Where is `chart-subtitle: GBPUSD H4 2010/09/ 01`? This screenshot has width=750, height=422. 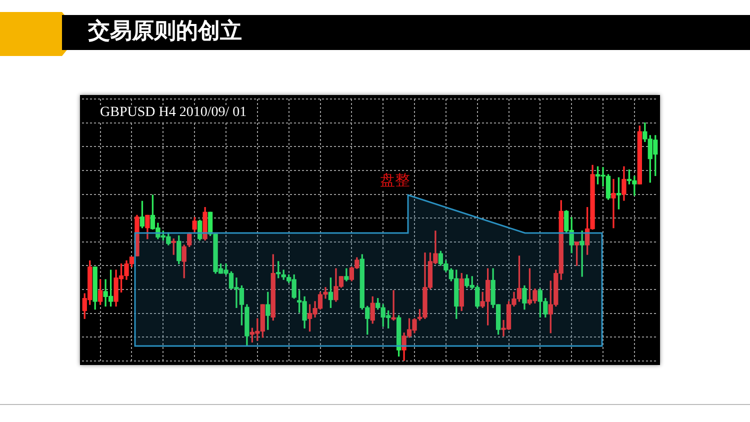 chart-subtitle: GBPUSD H4 2010/09/ 01 is located at coordinates (173, 113).